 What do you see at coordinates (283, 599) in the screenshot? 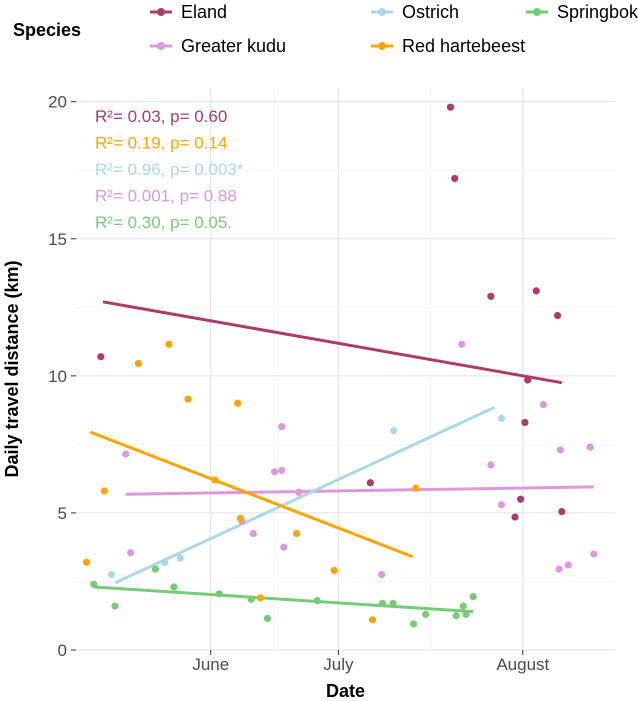
I see `trend-line-springbok` at bounding box center [283, 599].